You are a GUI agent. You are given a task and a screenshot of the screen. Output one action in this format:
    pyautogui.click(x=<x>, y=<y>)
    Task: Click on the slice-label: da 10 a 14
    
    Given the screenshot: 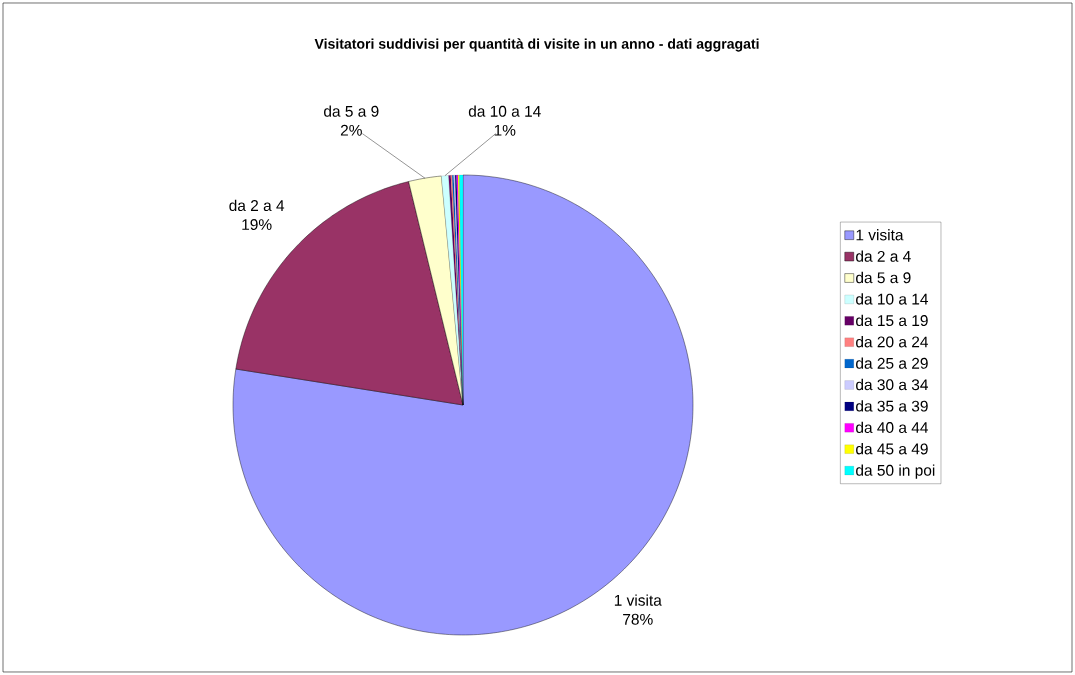 What is the action you would take?
    pyautogui.click(x=504, y=111)
    